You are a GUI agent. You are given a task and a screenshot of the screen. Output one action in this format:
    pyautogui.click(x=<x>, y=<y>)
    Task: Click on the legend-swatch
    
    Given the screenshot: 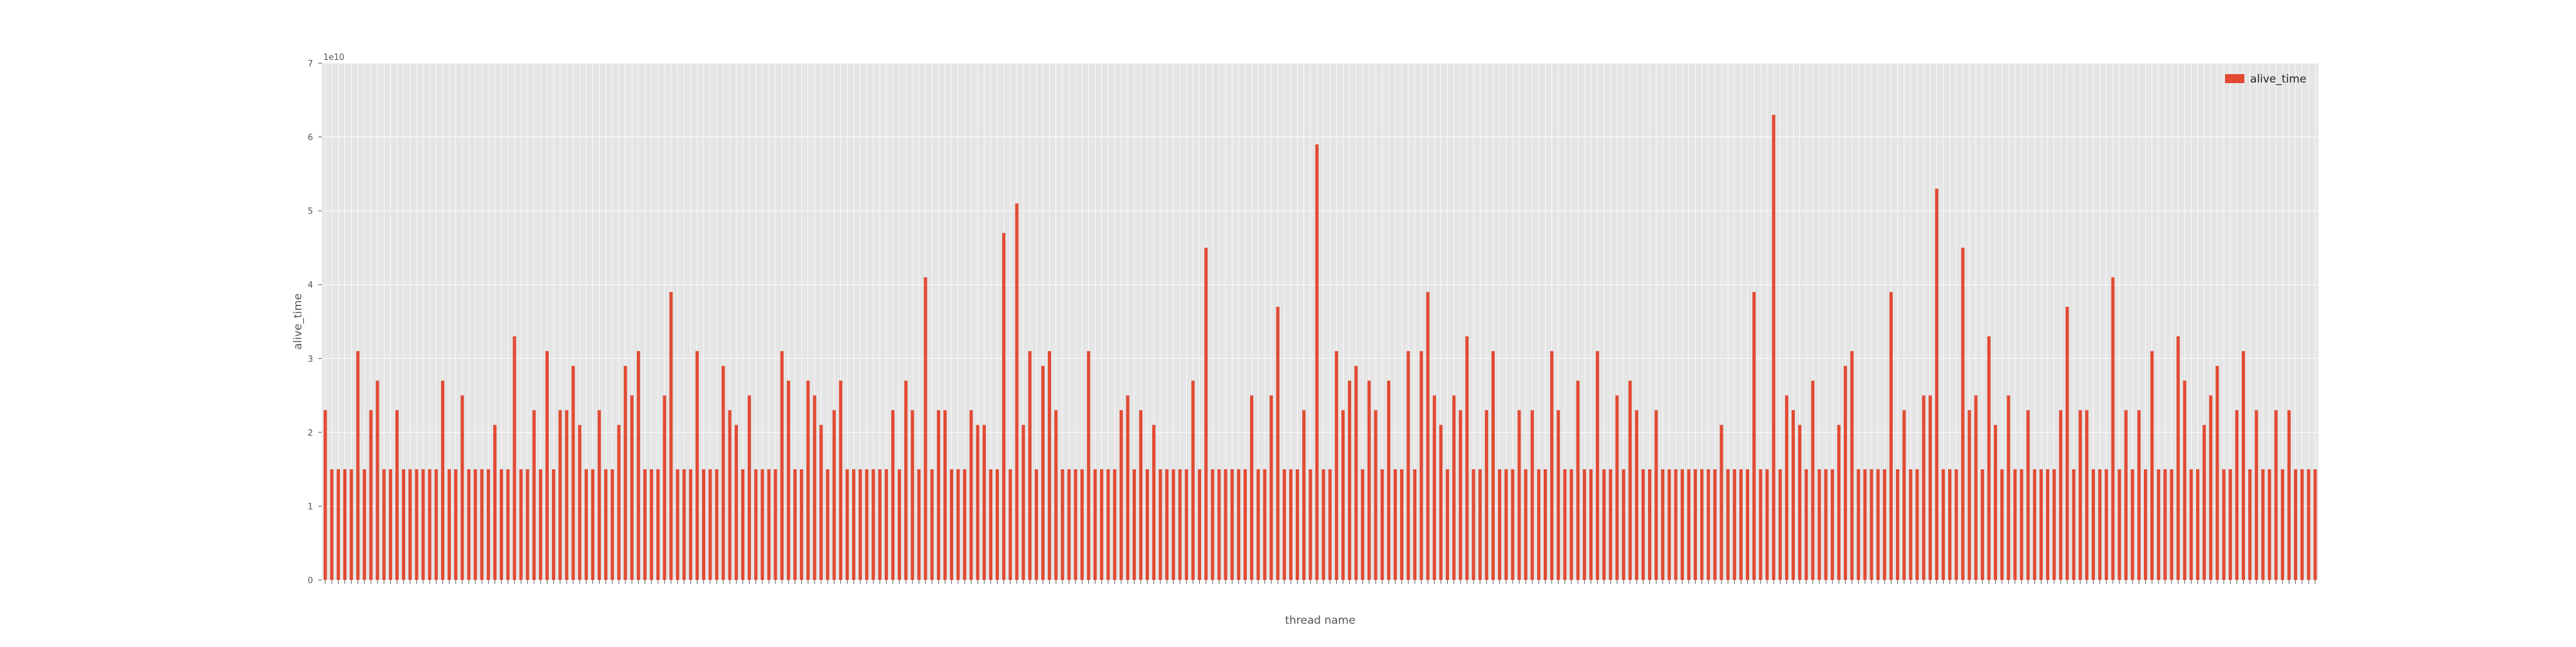 What is the action you would take?
    pyautogui.click(x=2234, y=78)
    